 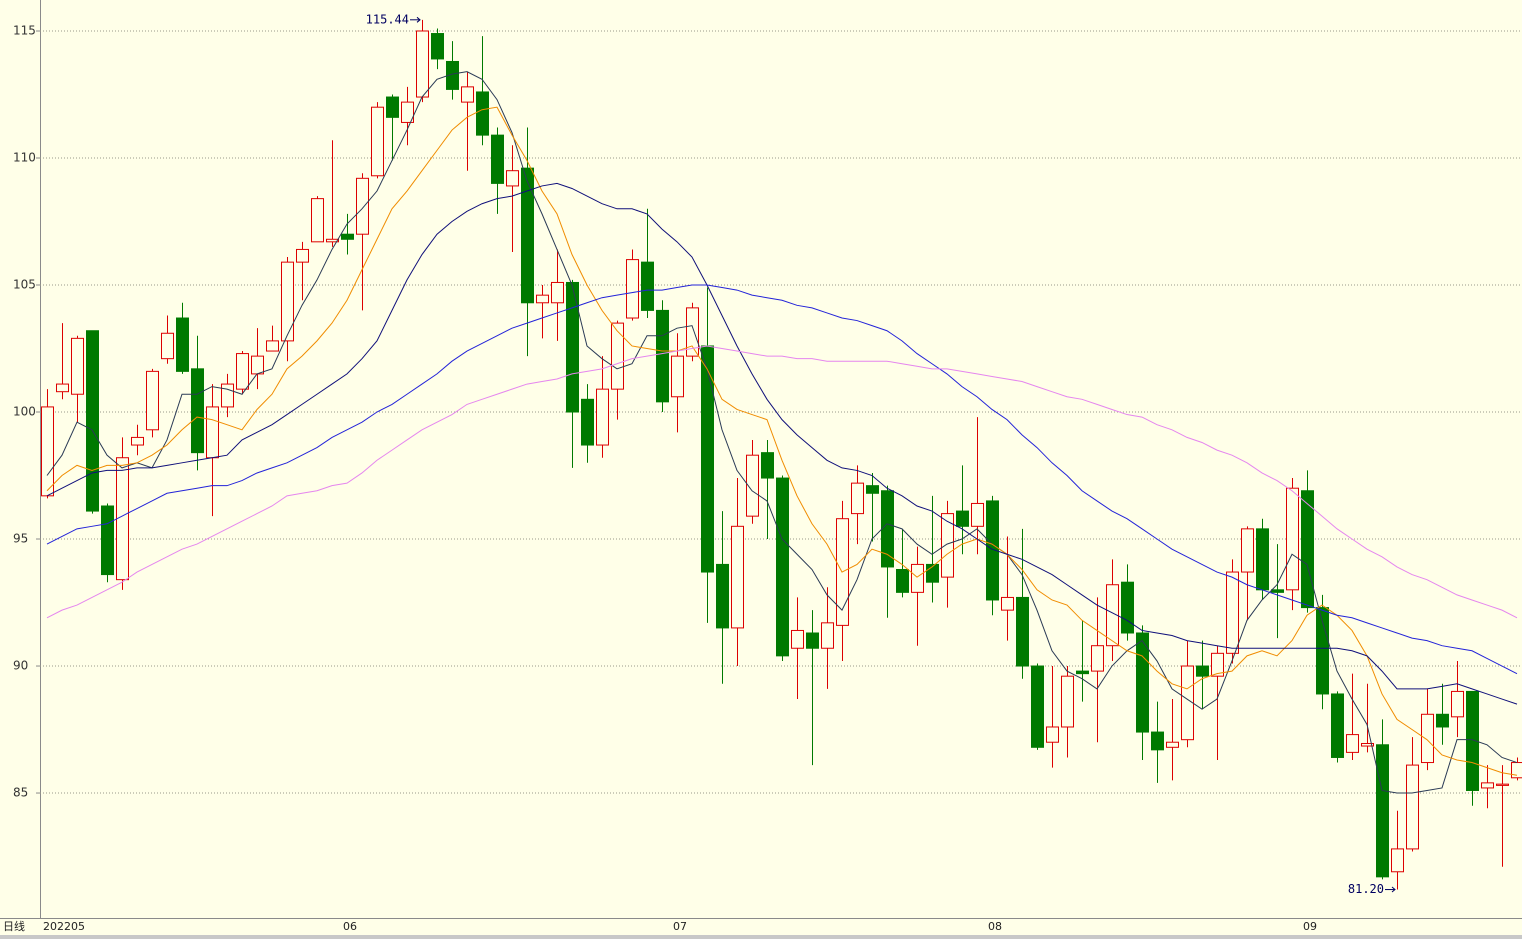 I want to click on x-tick-label: 06, so click(x=350, y=926).